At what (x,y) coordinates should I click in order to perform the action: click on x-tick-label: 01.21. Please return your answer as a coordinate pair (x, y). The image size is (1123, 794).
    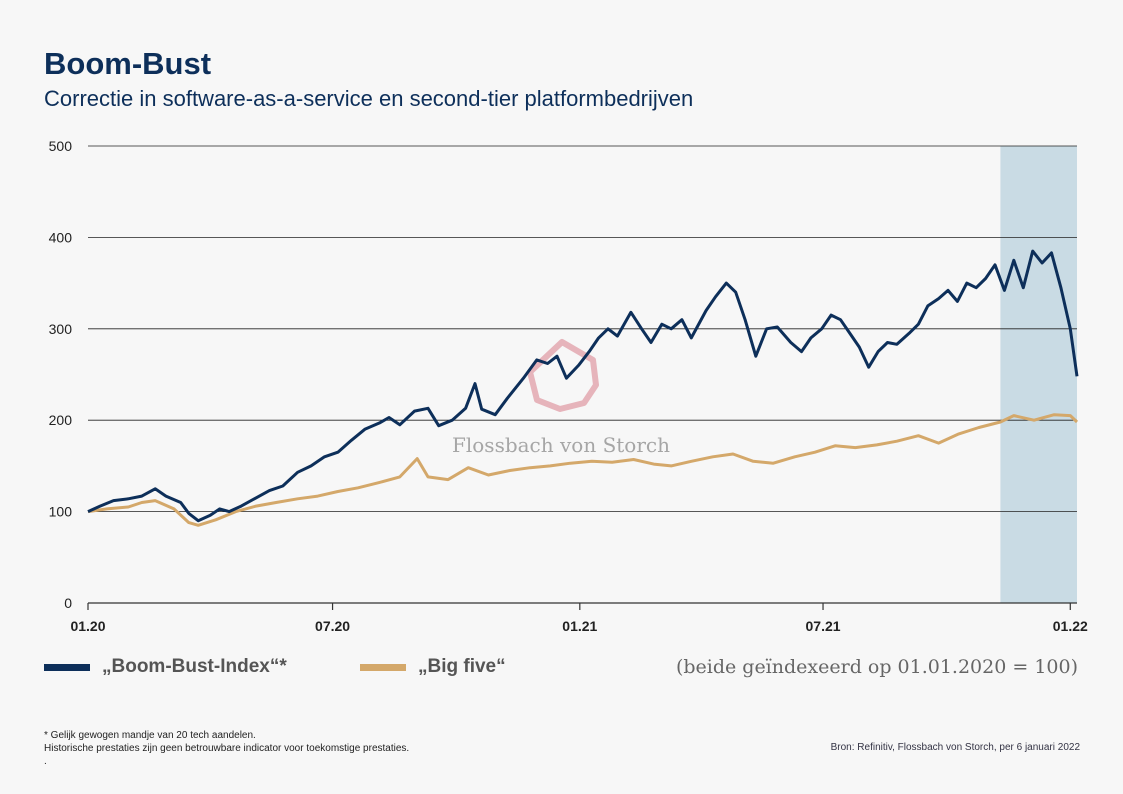
    Looking at the image, I should click on (579, 626).